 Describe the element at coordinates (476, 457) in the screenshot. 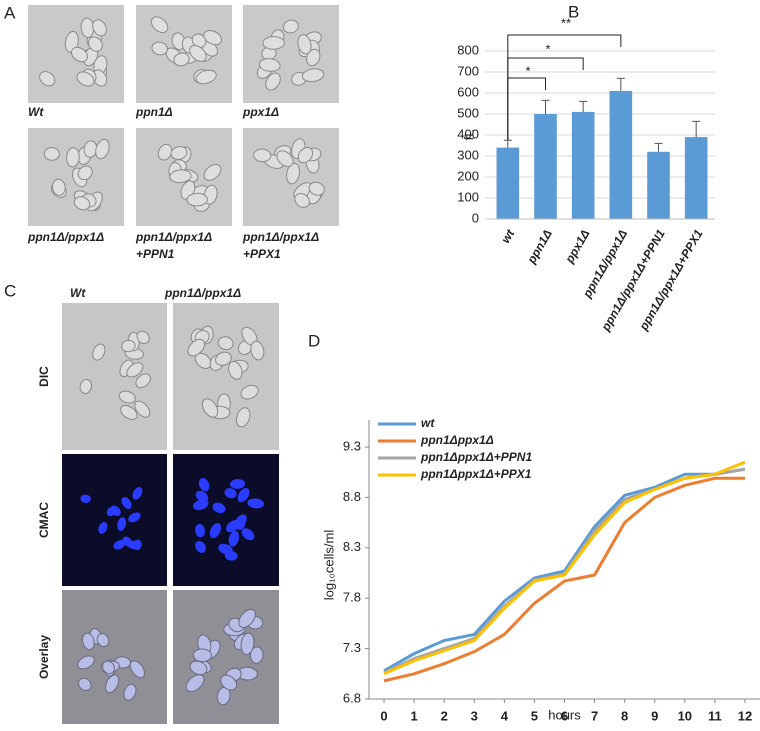

I see `legend-label: ppn1Δppx1Δ+PPN1` at that location.